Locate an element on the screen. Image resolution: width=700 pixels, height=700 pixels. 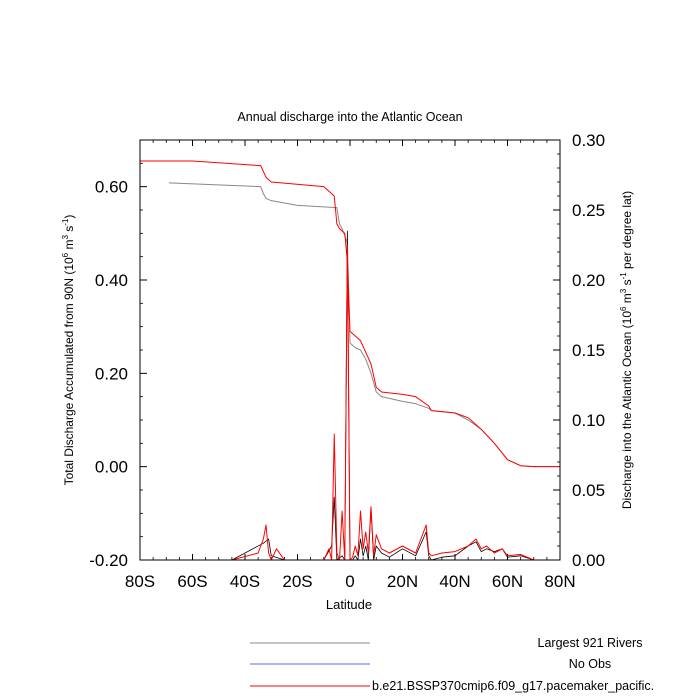
x-tick-label: 40N is located at coordinates (454, 581).